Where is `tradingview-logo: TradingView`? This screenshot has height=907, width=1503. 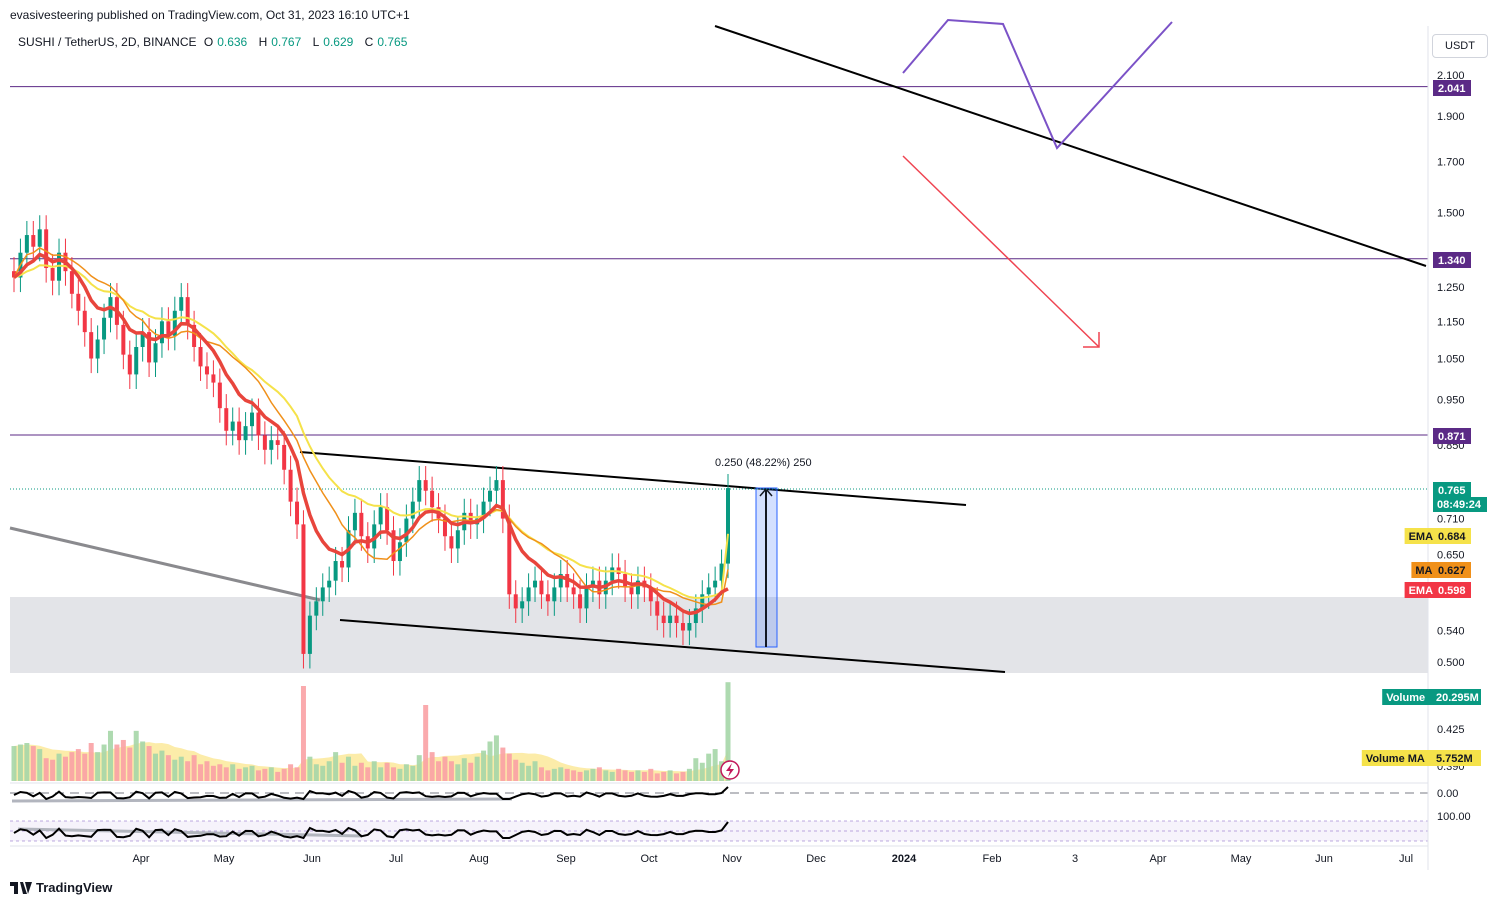 tradingview-logo: TradingView is located at coordinates (61, 887).